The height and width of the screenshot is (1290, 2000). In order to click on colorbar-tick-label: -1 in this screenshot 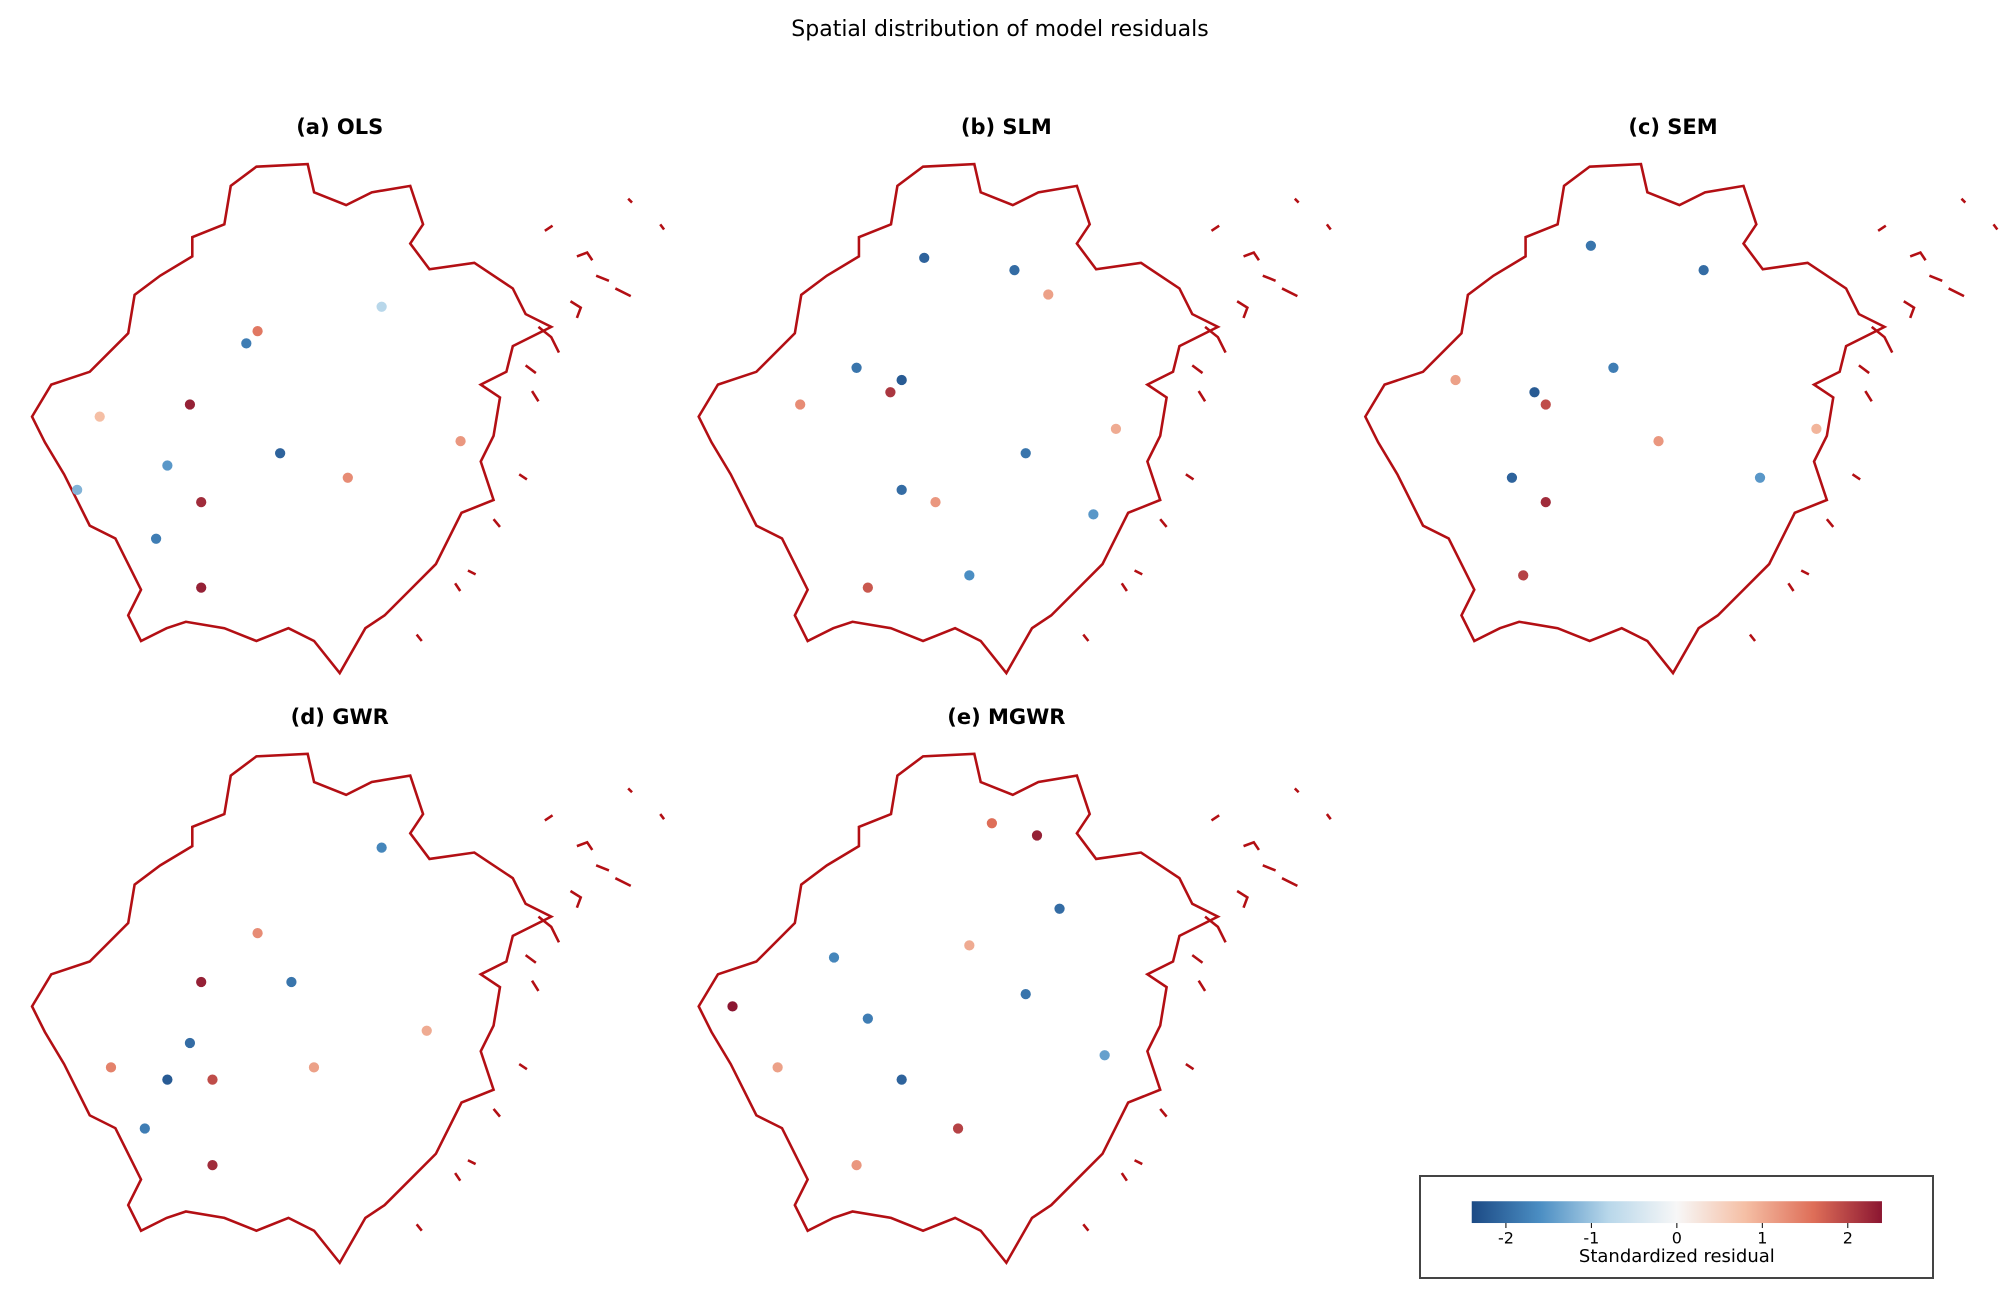, I will do `click(1591, 1238)`.